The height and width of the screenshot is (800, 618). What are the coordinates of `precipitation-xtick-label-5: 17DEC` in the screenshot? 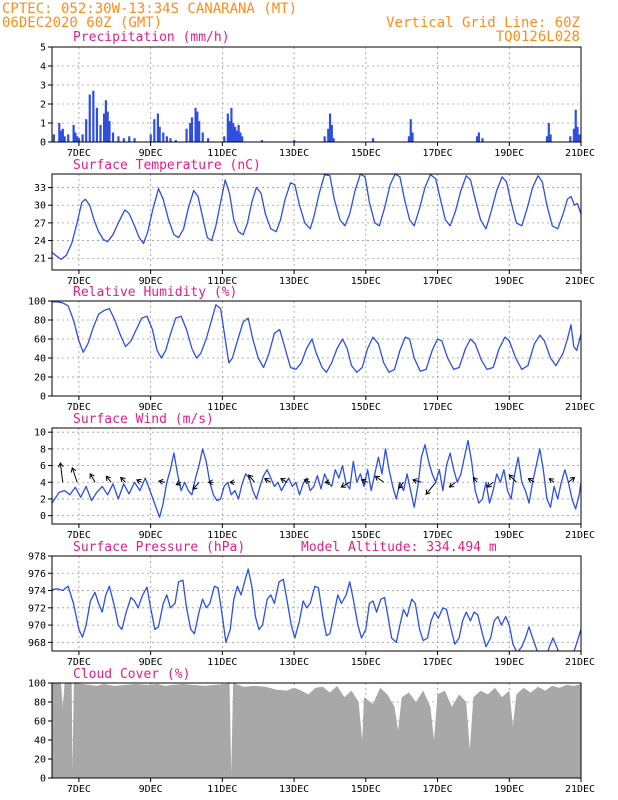 It's located at (437, 153).